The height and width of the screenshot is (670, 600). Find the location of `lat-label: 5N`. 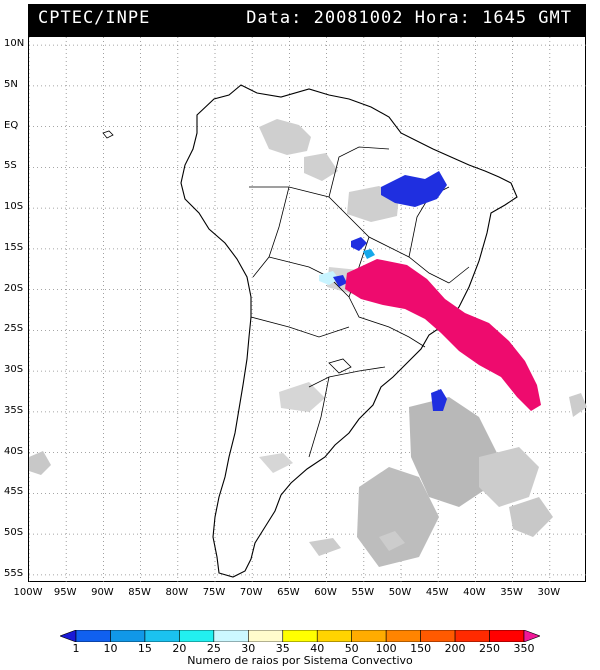

lat-label: 5N is located at coordinates (11, 84).